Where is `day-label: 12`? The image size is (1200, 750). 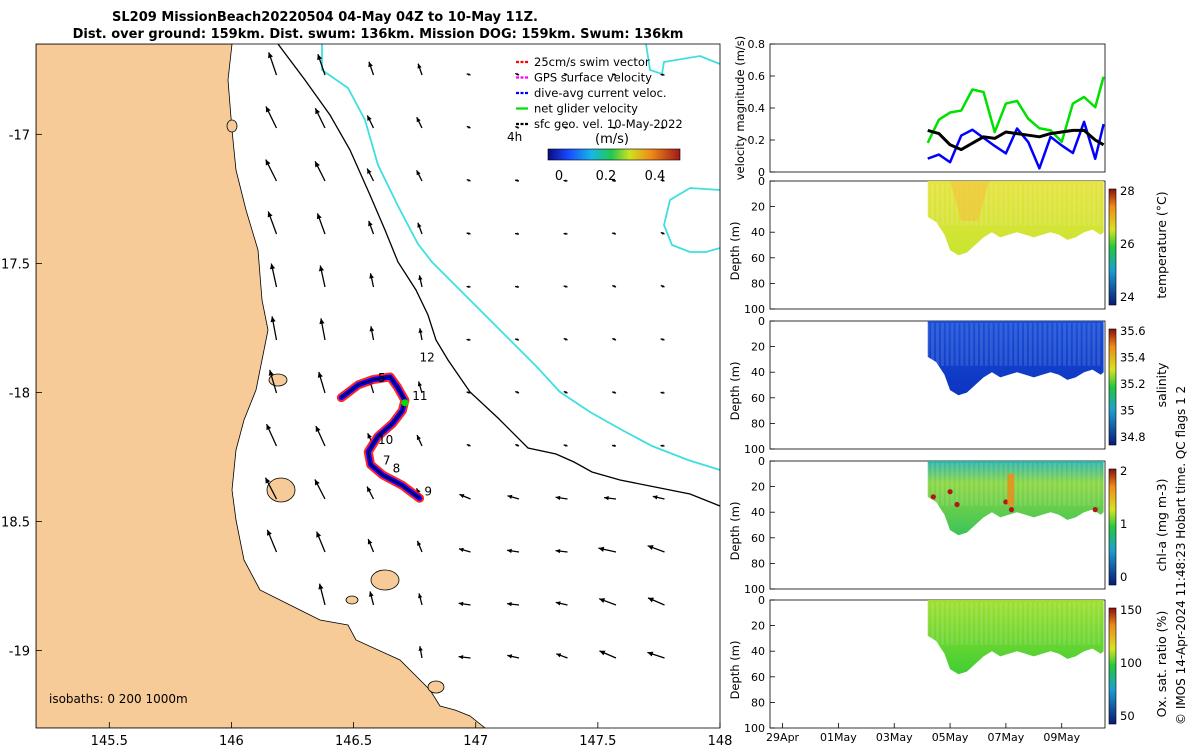 day-label: 12 is located at coordinates (427, 357).